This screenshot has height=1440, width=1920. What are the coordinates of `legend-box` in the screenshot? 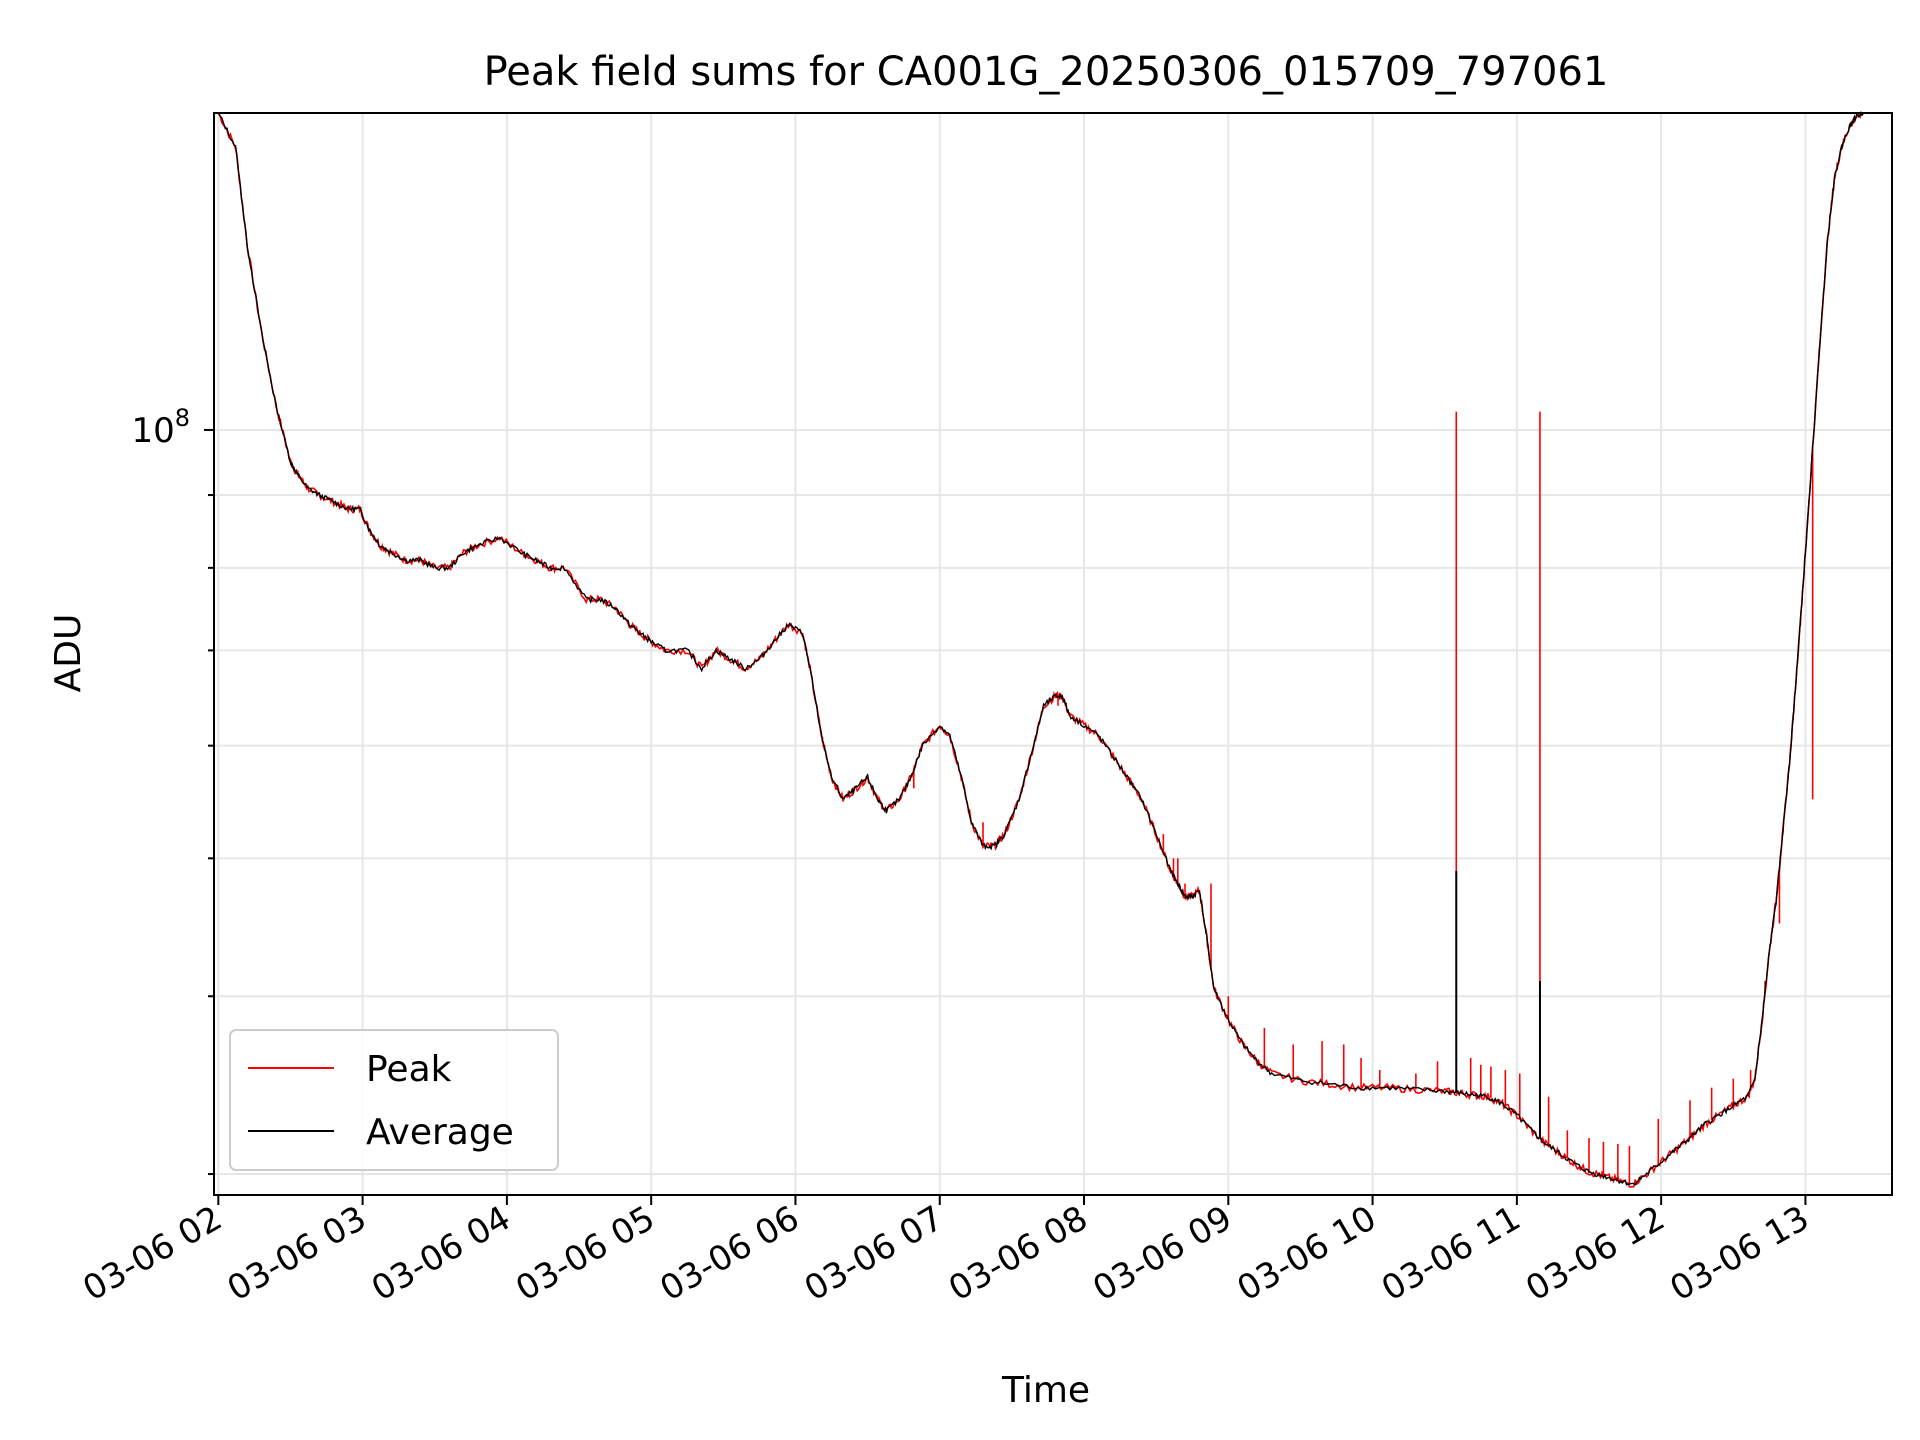 It's located at (394, 1100).